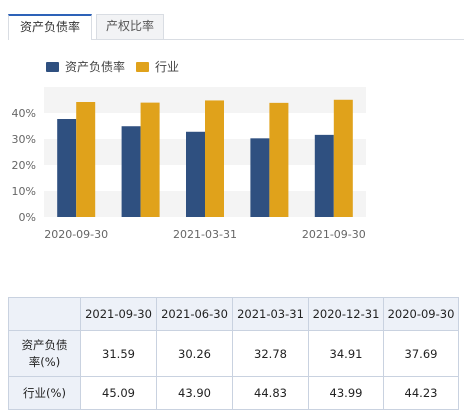 The image size is (464, 410). I want to click on row-label-text: 资产负债率(%), so click(44, 353).